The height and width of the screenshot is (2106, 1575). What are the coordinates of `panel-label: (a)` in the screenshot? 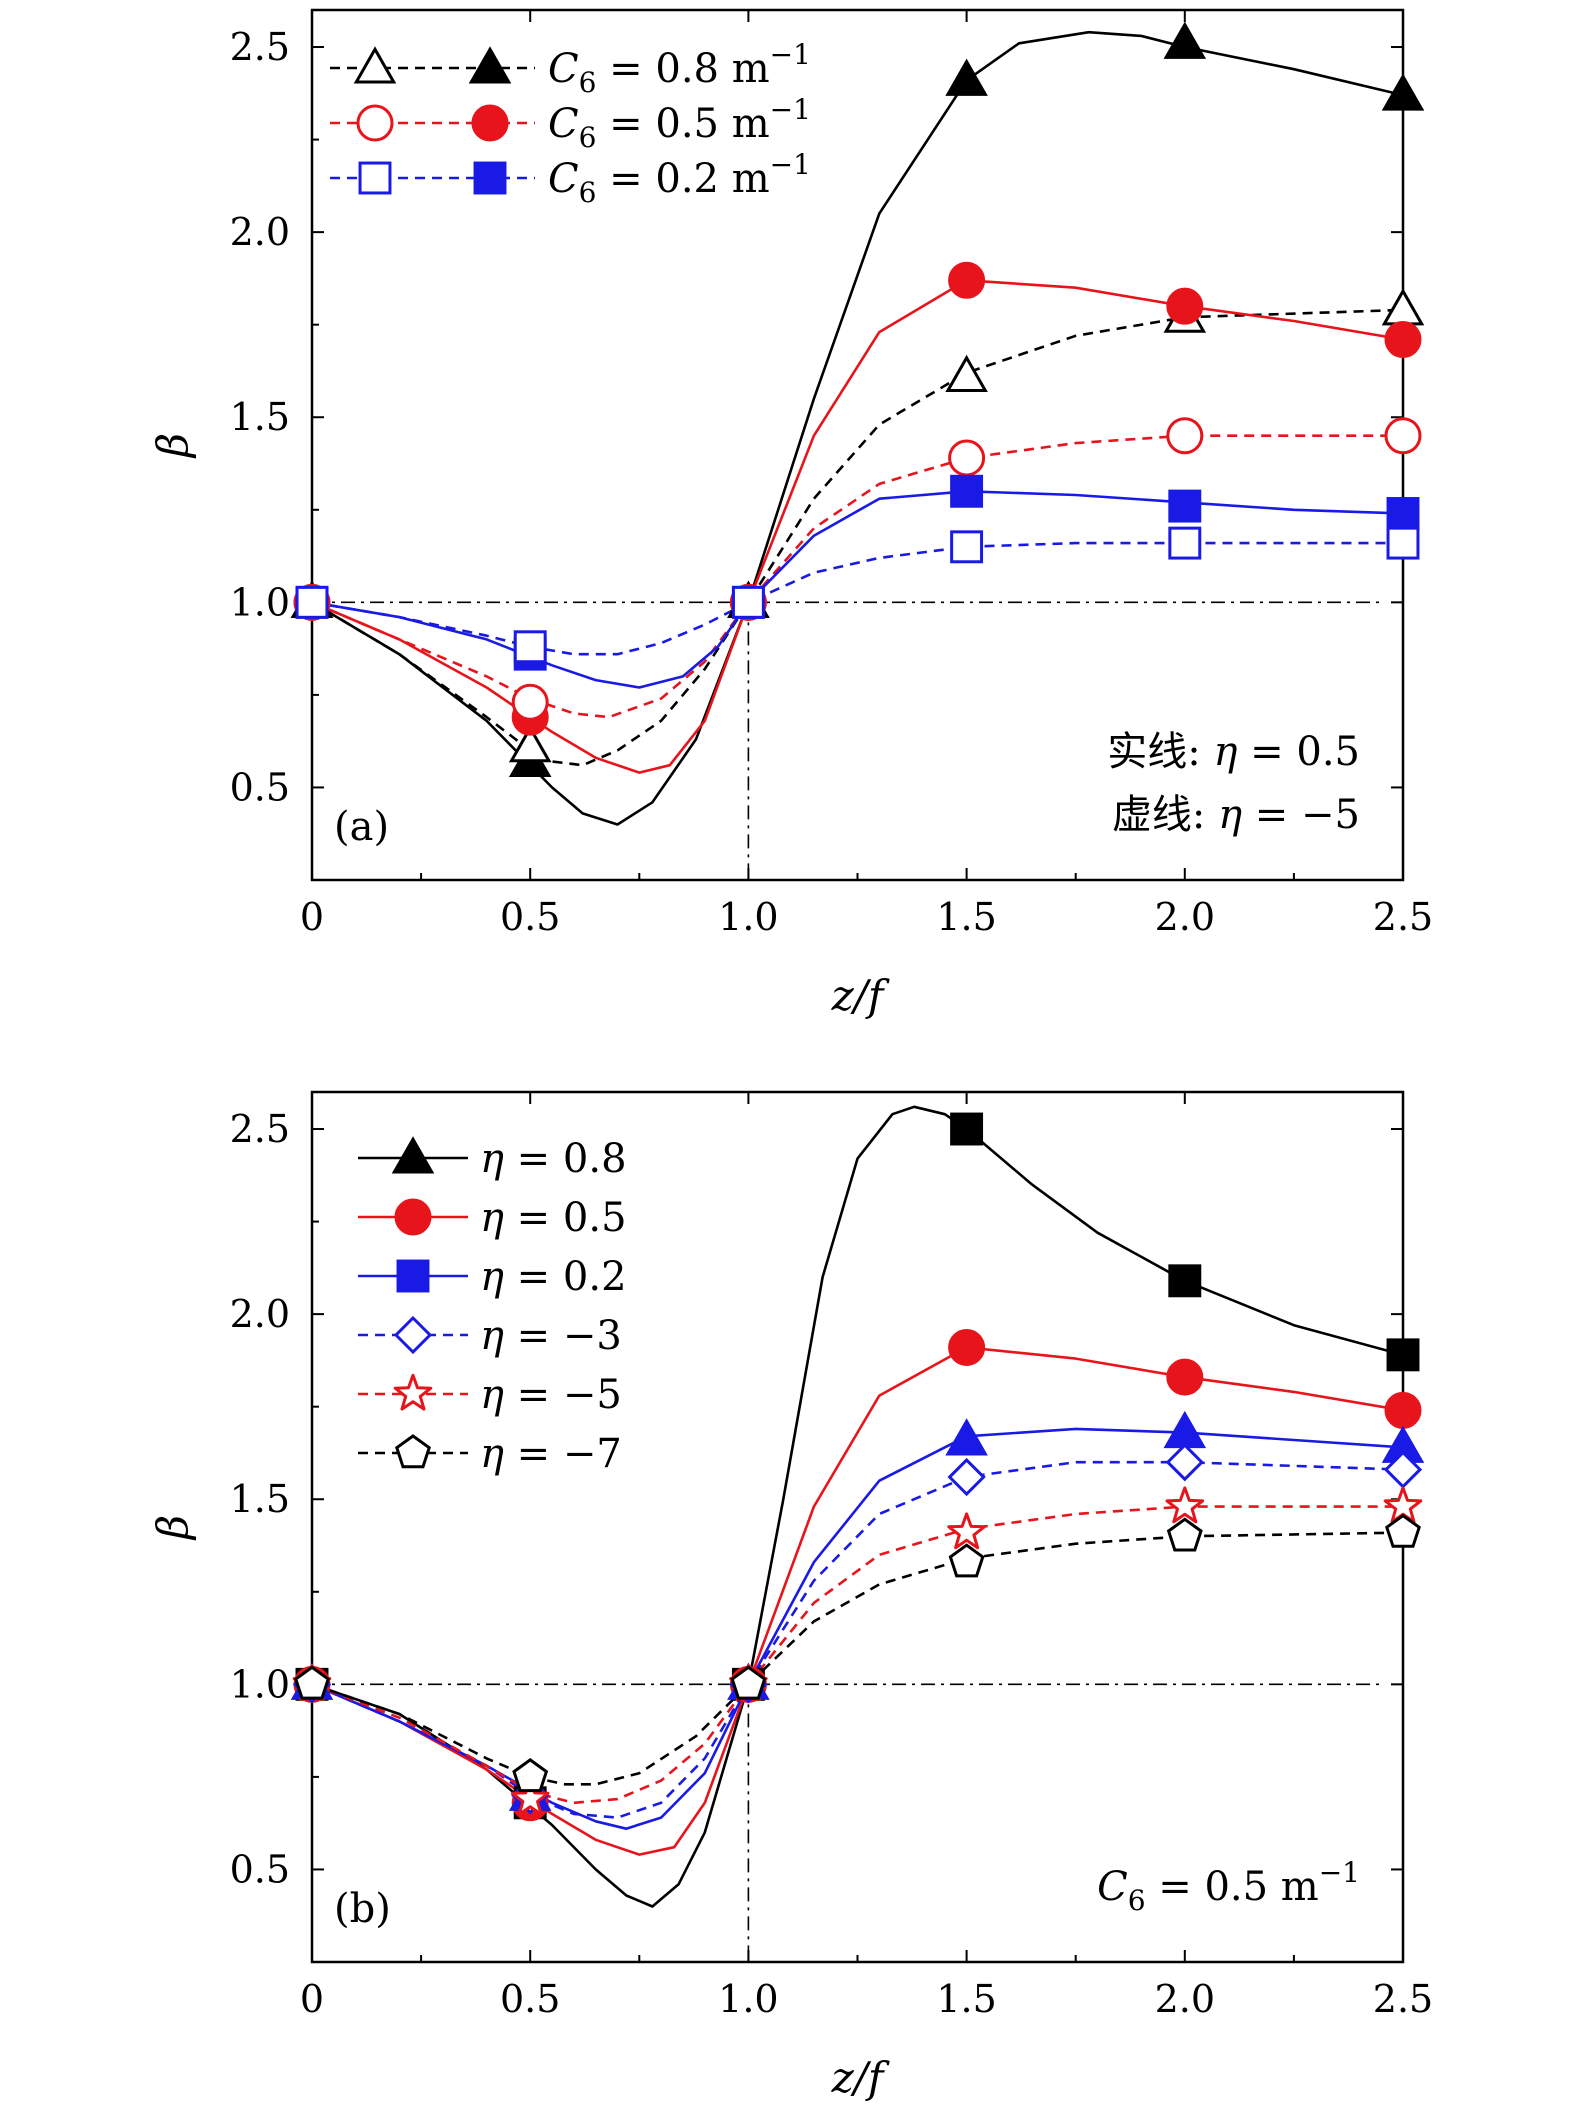 It's located at (361, 827).